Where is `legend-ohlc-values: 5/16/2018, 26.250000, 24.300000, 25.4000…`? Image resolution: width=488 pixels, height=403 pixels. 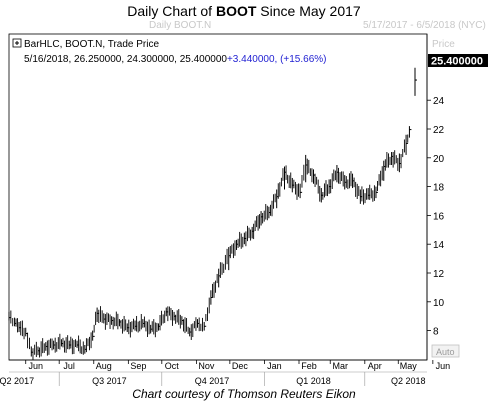 legend-ohlc-values: 5/16/2018, 26.250000, 24.300000, 25.4000… is located at coordinates (175, 59).